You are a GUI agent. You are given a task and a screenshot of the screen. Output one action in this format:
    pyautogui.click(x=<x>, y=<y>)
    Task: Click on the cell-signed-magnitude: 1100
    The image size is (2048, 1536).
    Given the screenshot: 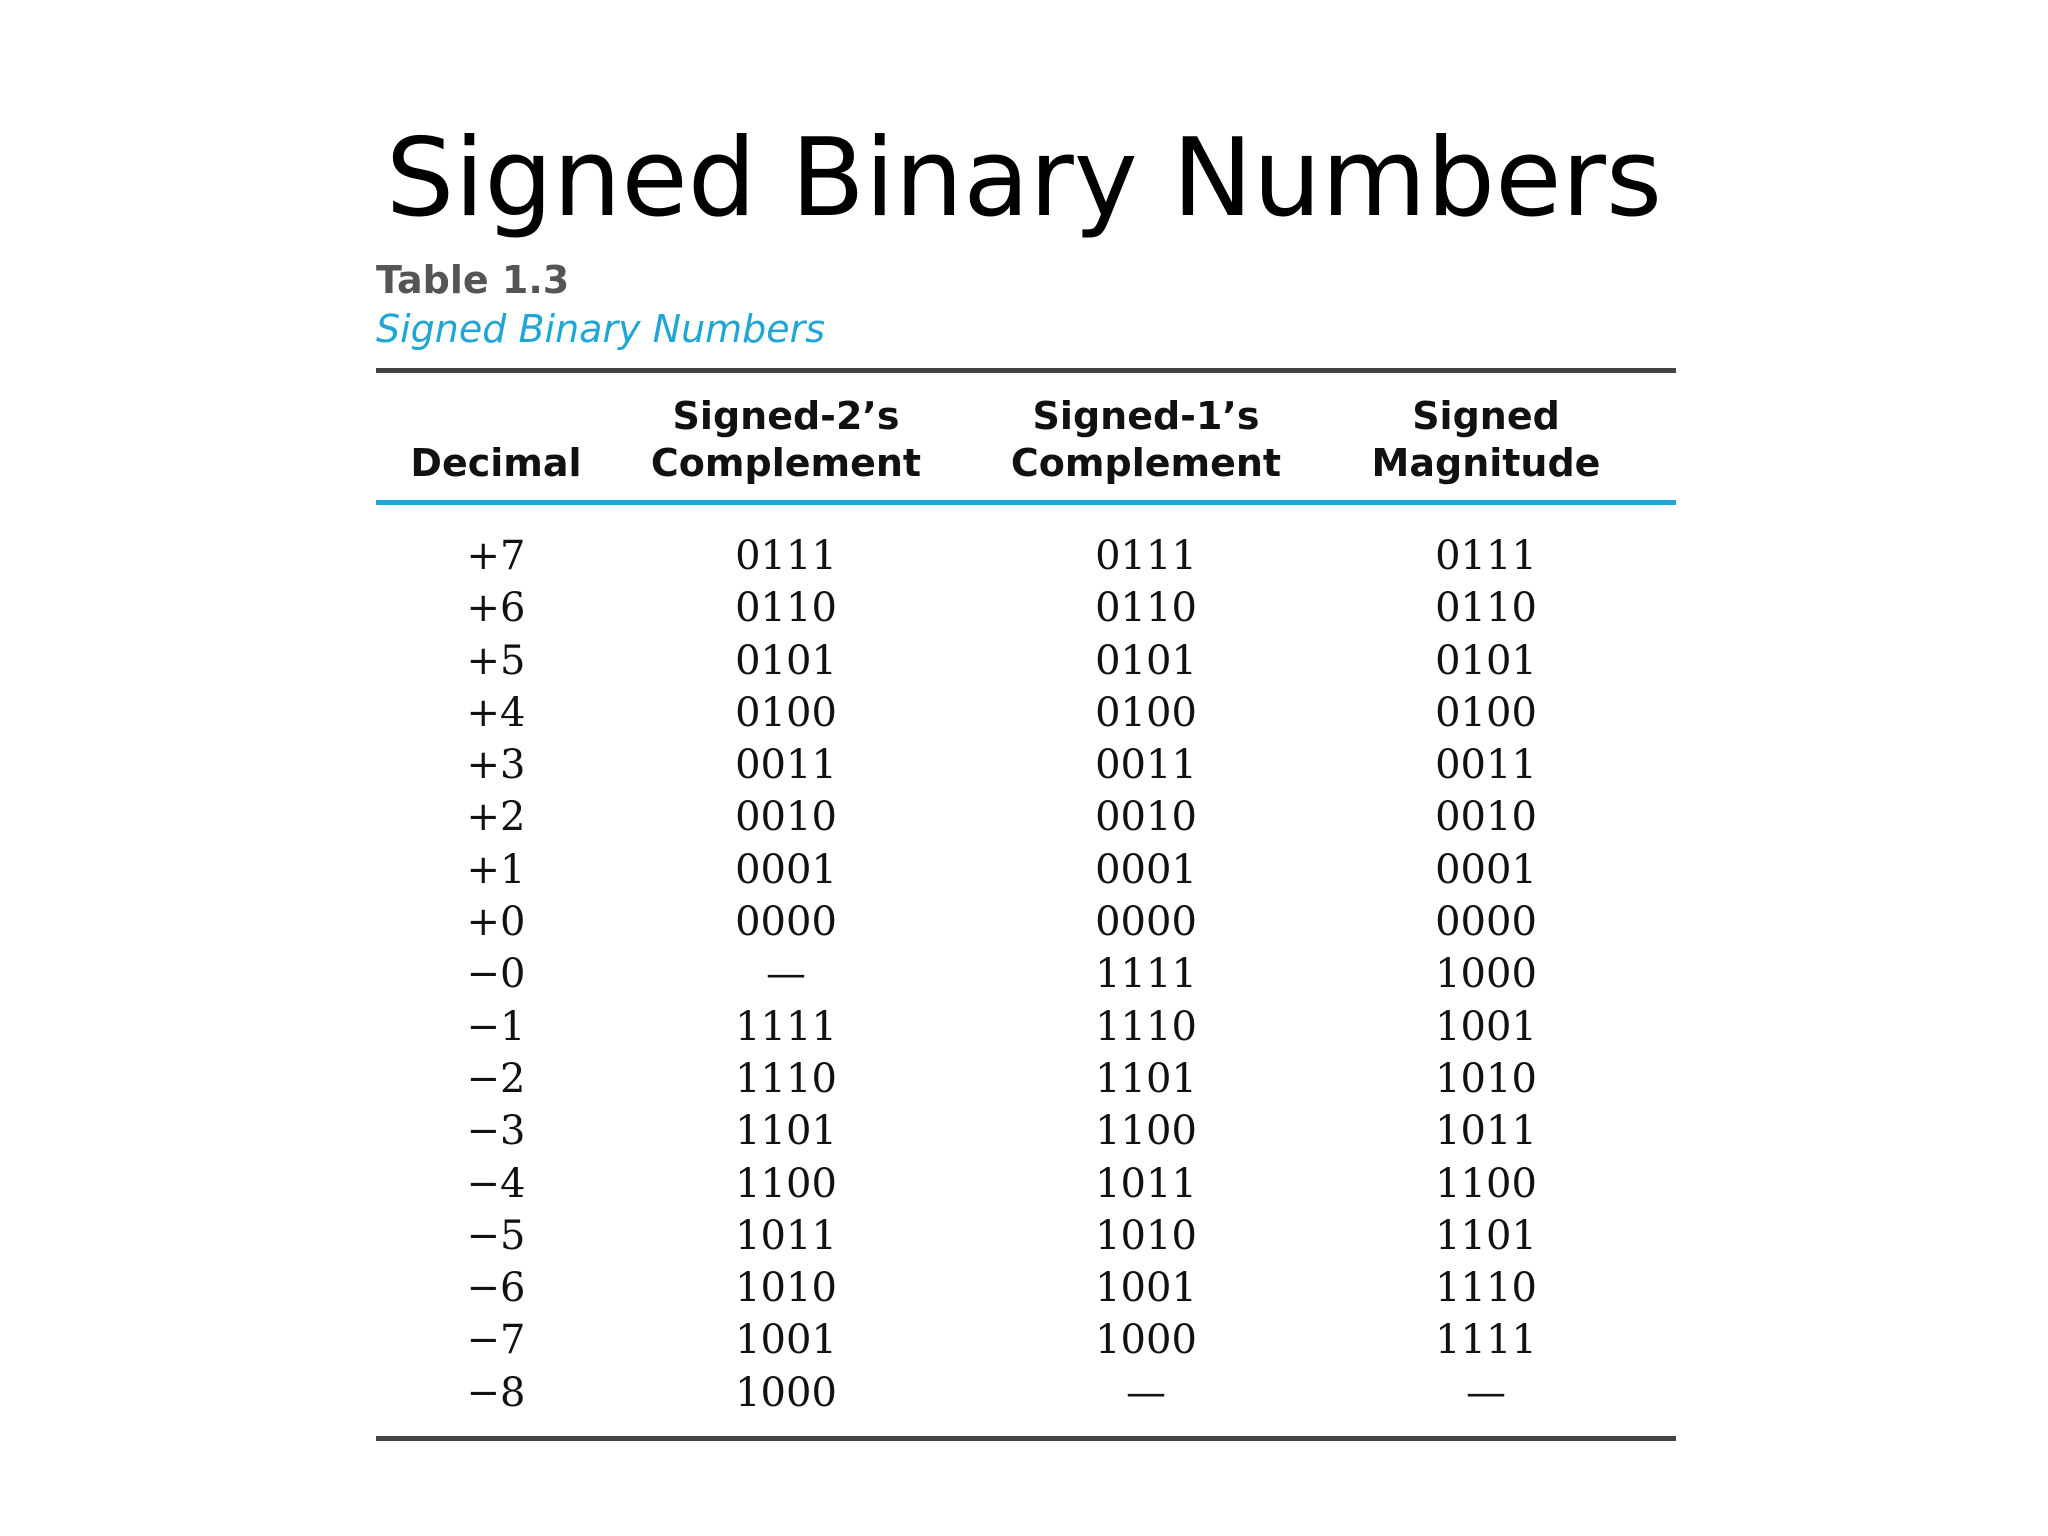 What is the action you would take?
    pyautogui.click(x=1486, y=1183)
    